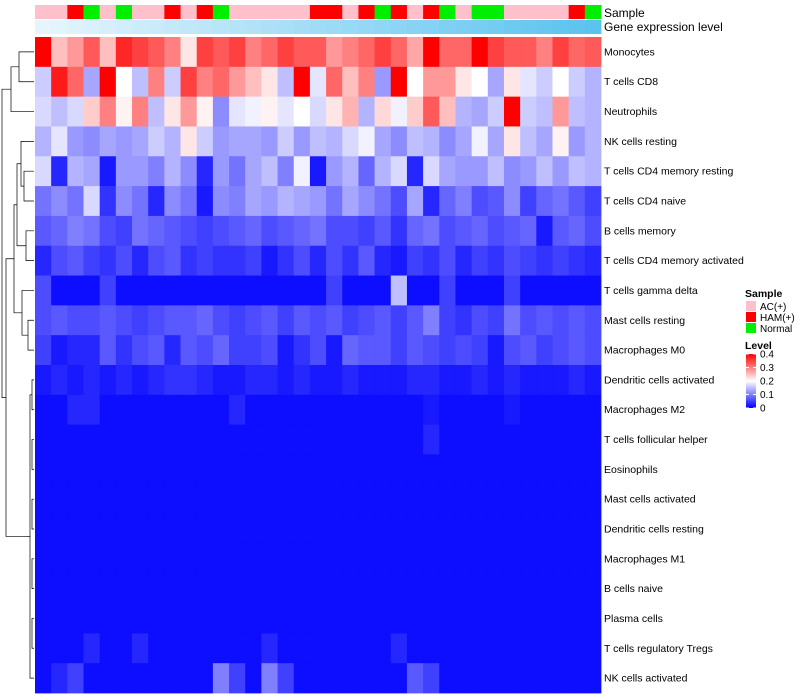  Describe the element at coordinates (767, 395) in the screenshot. I see `legend-tick-label: 0.1` at that location.